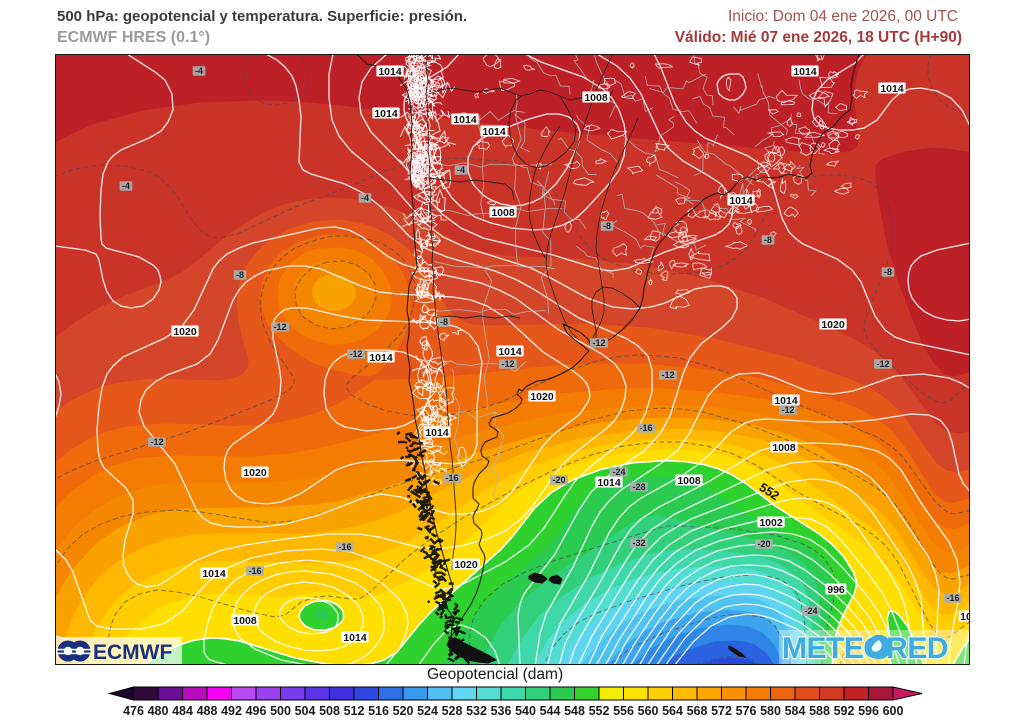 Image resolution: width=1024 pixels, height=720 pixels. What do you see at coordinates (256, 711) in the screenshot?
I see `svg-text: 496` at bounding box center [256, 711].